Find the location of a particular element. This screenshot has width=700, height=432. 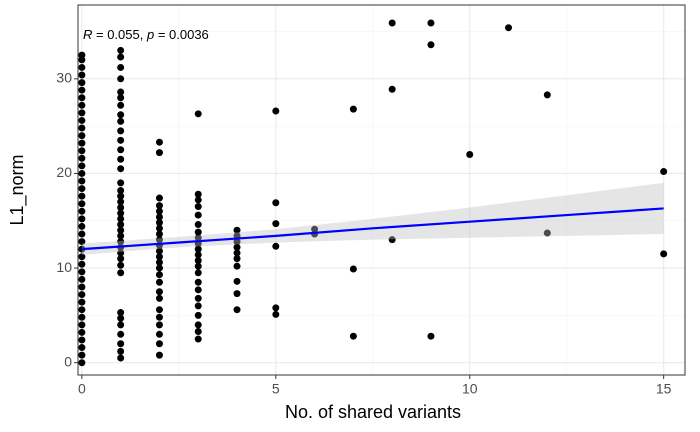

x-tick-label: 15 is located at coordinates (664, 389).